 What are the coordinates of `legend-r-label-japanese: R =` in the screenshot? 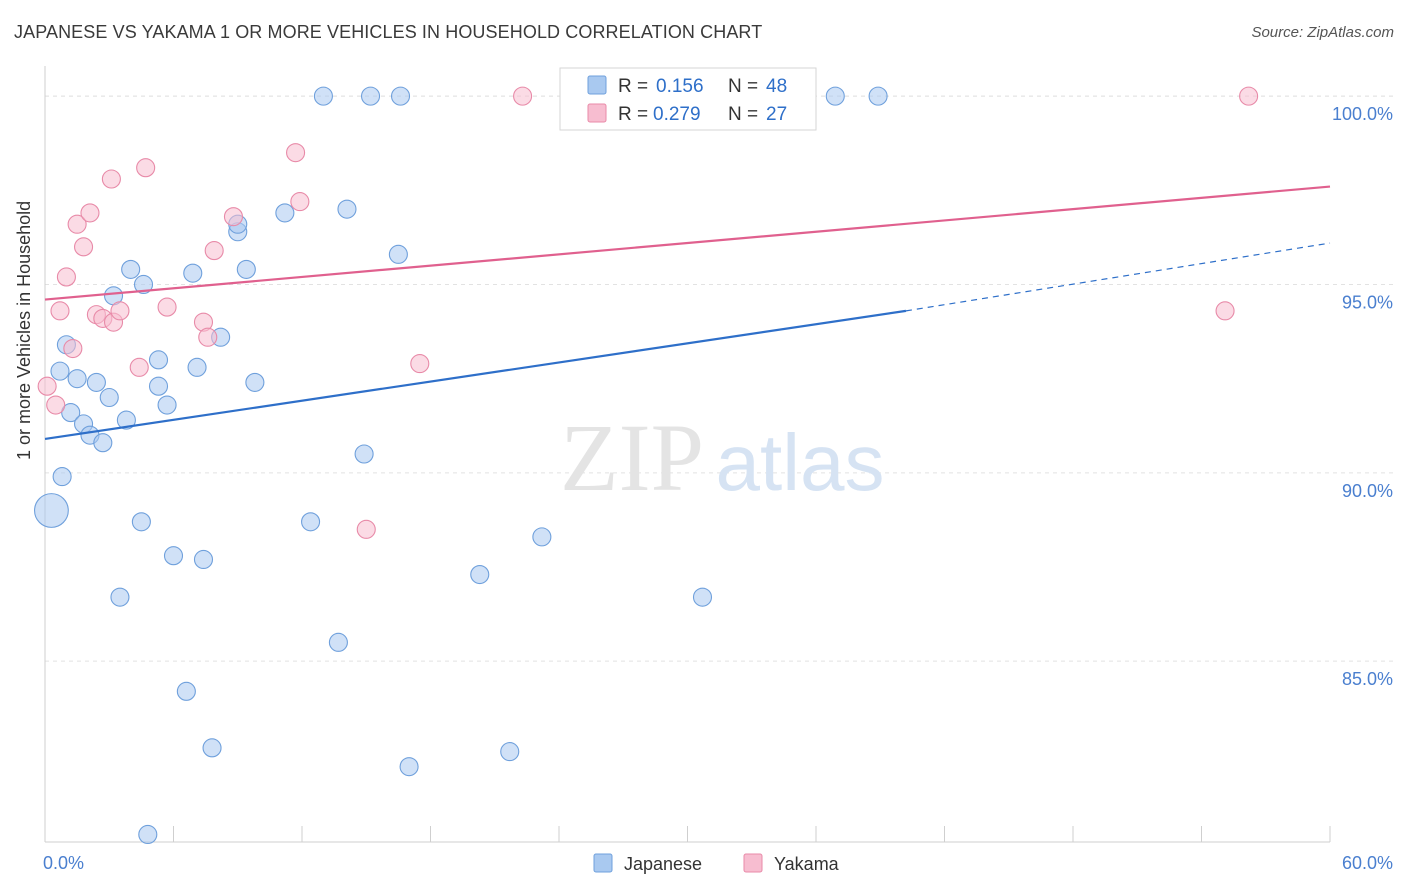 It's located at (633, 86).